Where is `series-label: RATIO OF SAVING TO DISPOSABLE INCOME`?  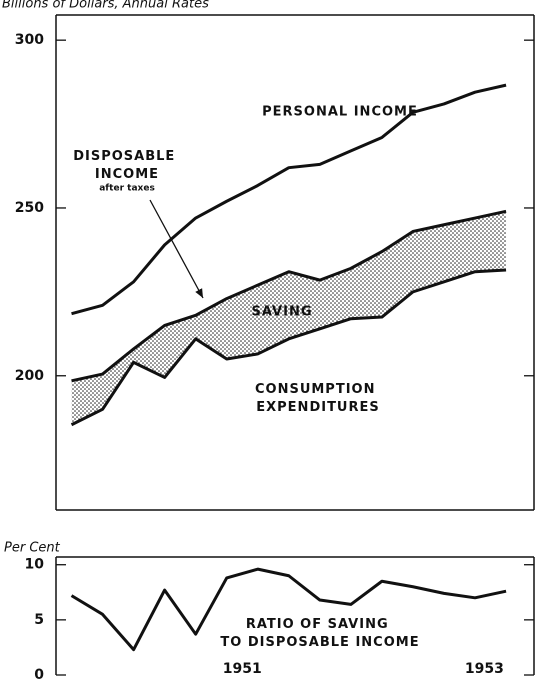
series-label: RATIO OF SAVING TO DISPOSABLE INCOME is located at coordinates (319, 633).